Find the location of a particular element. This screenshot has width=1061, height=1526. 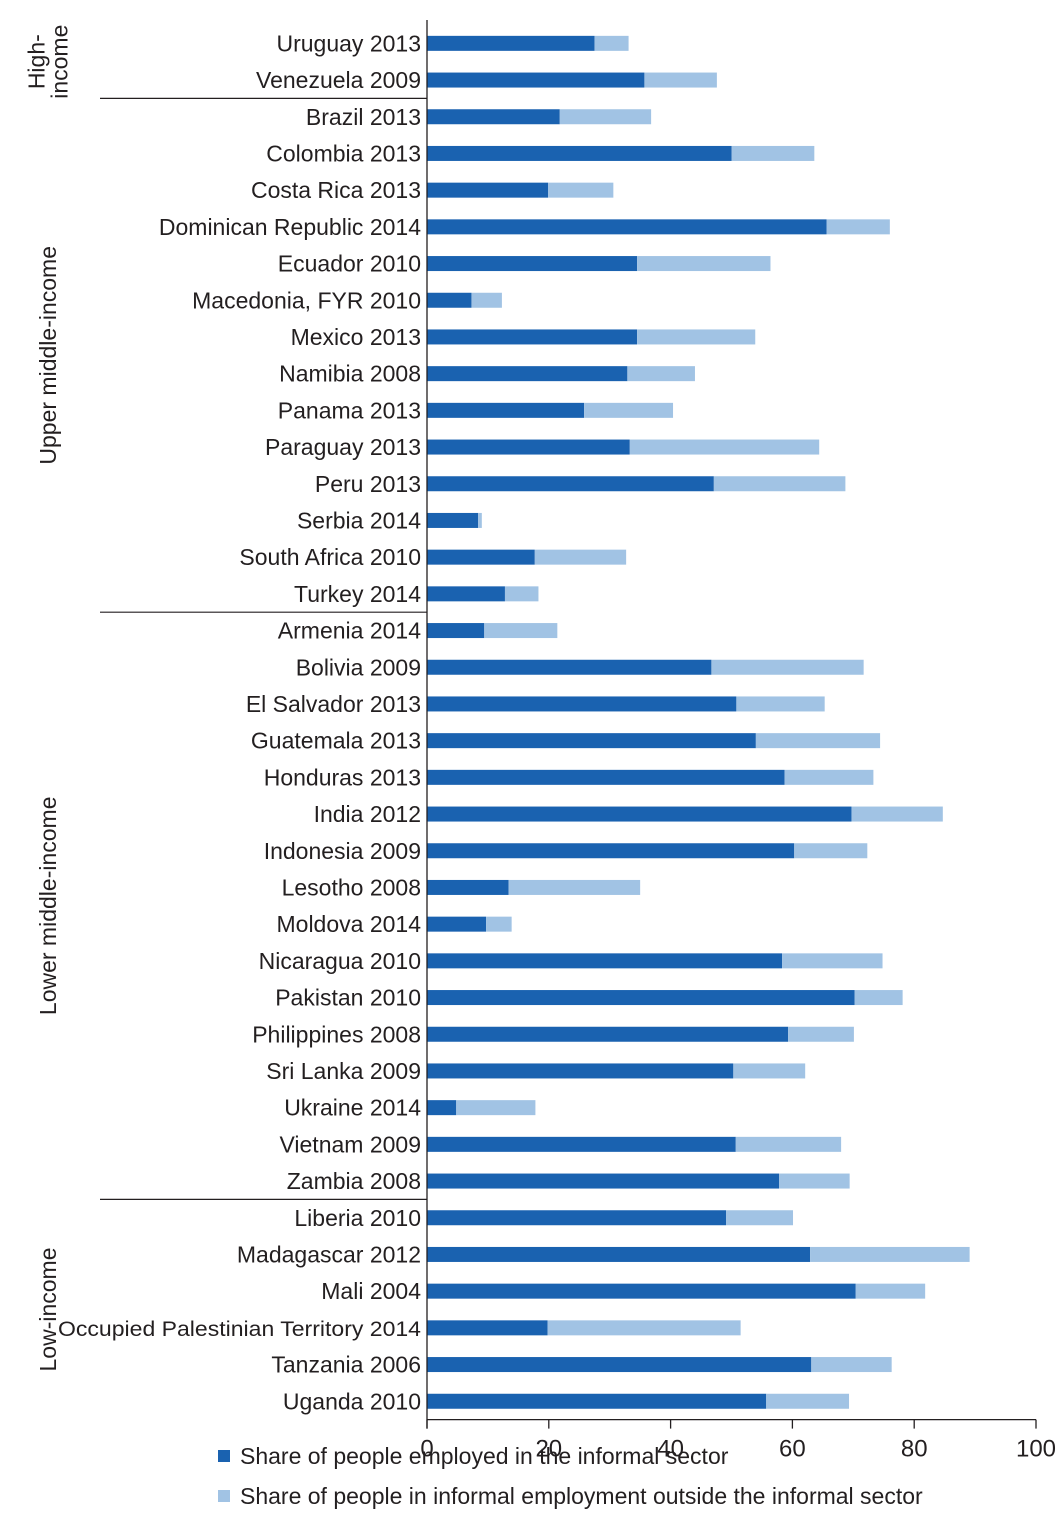

bar-outside-informal-sector-serbia-2014 is located at coordinates (480, 520).